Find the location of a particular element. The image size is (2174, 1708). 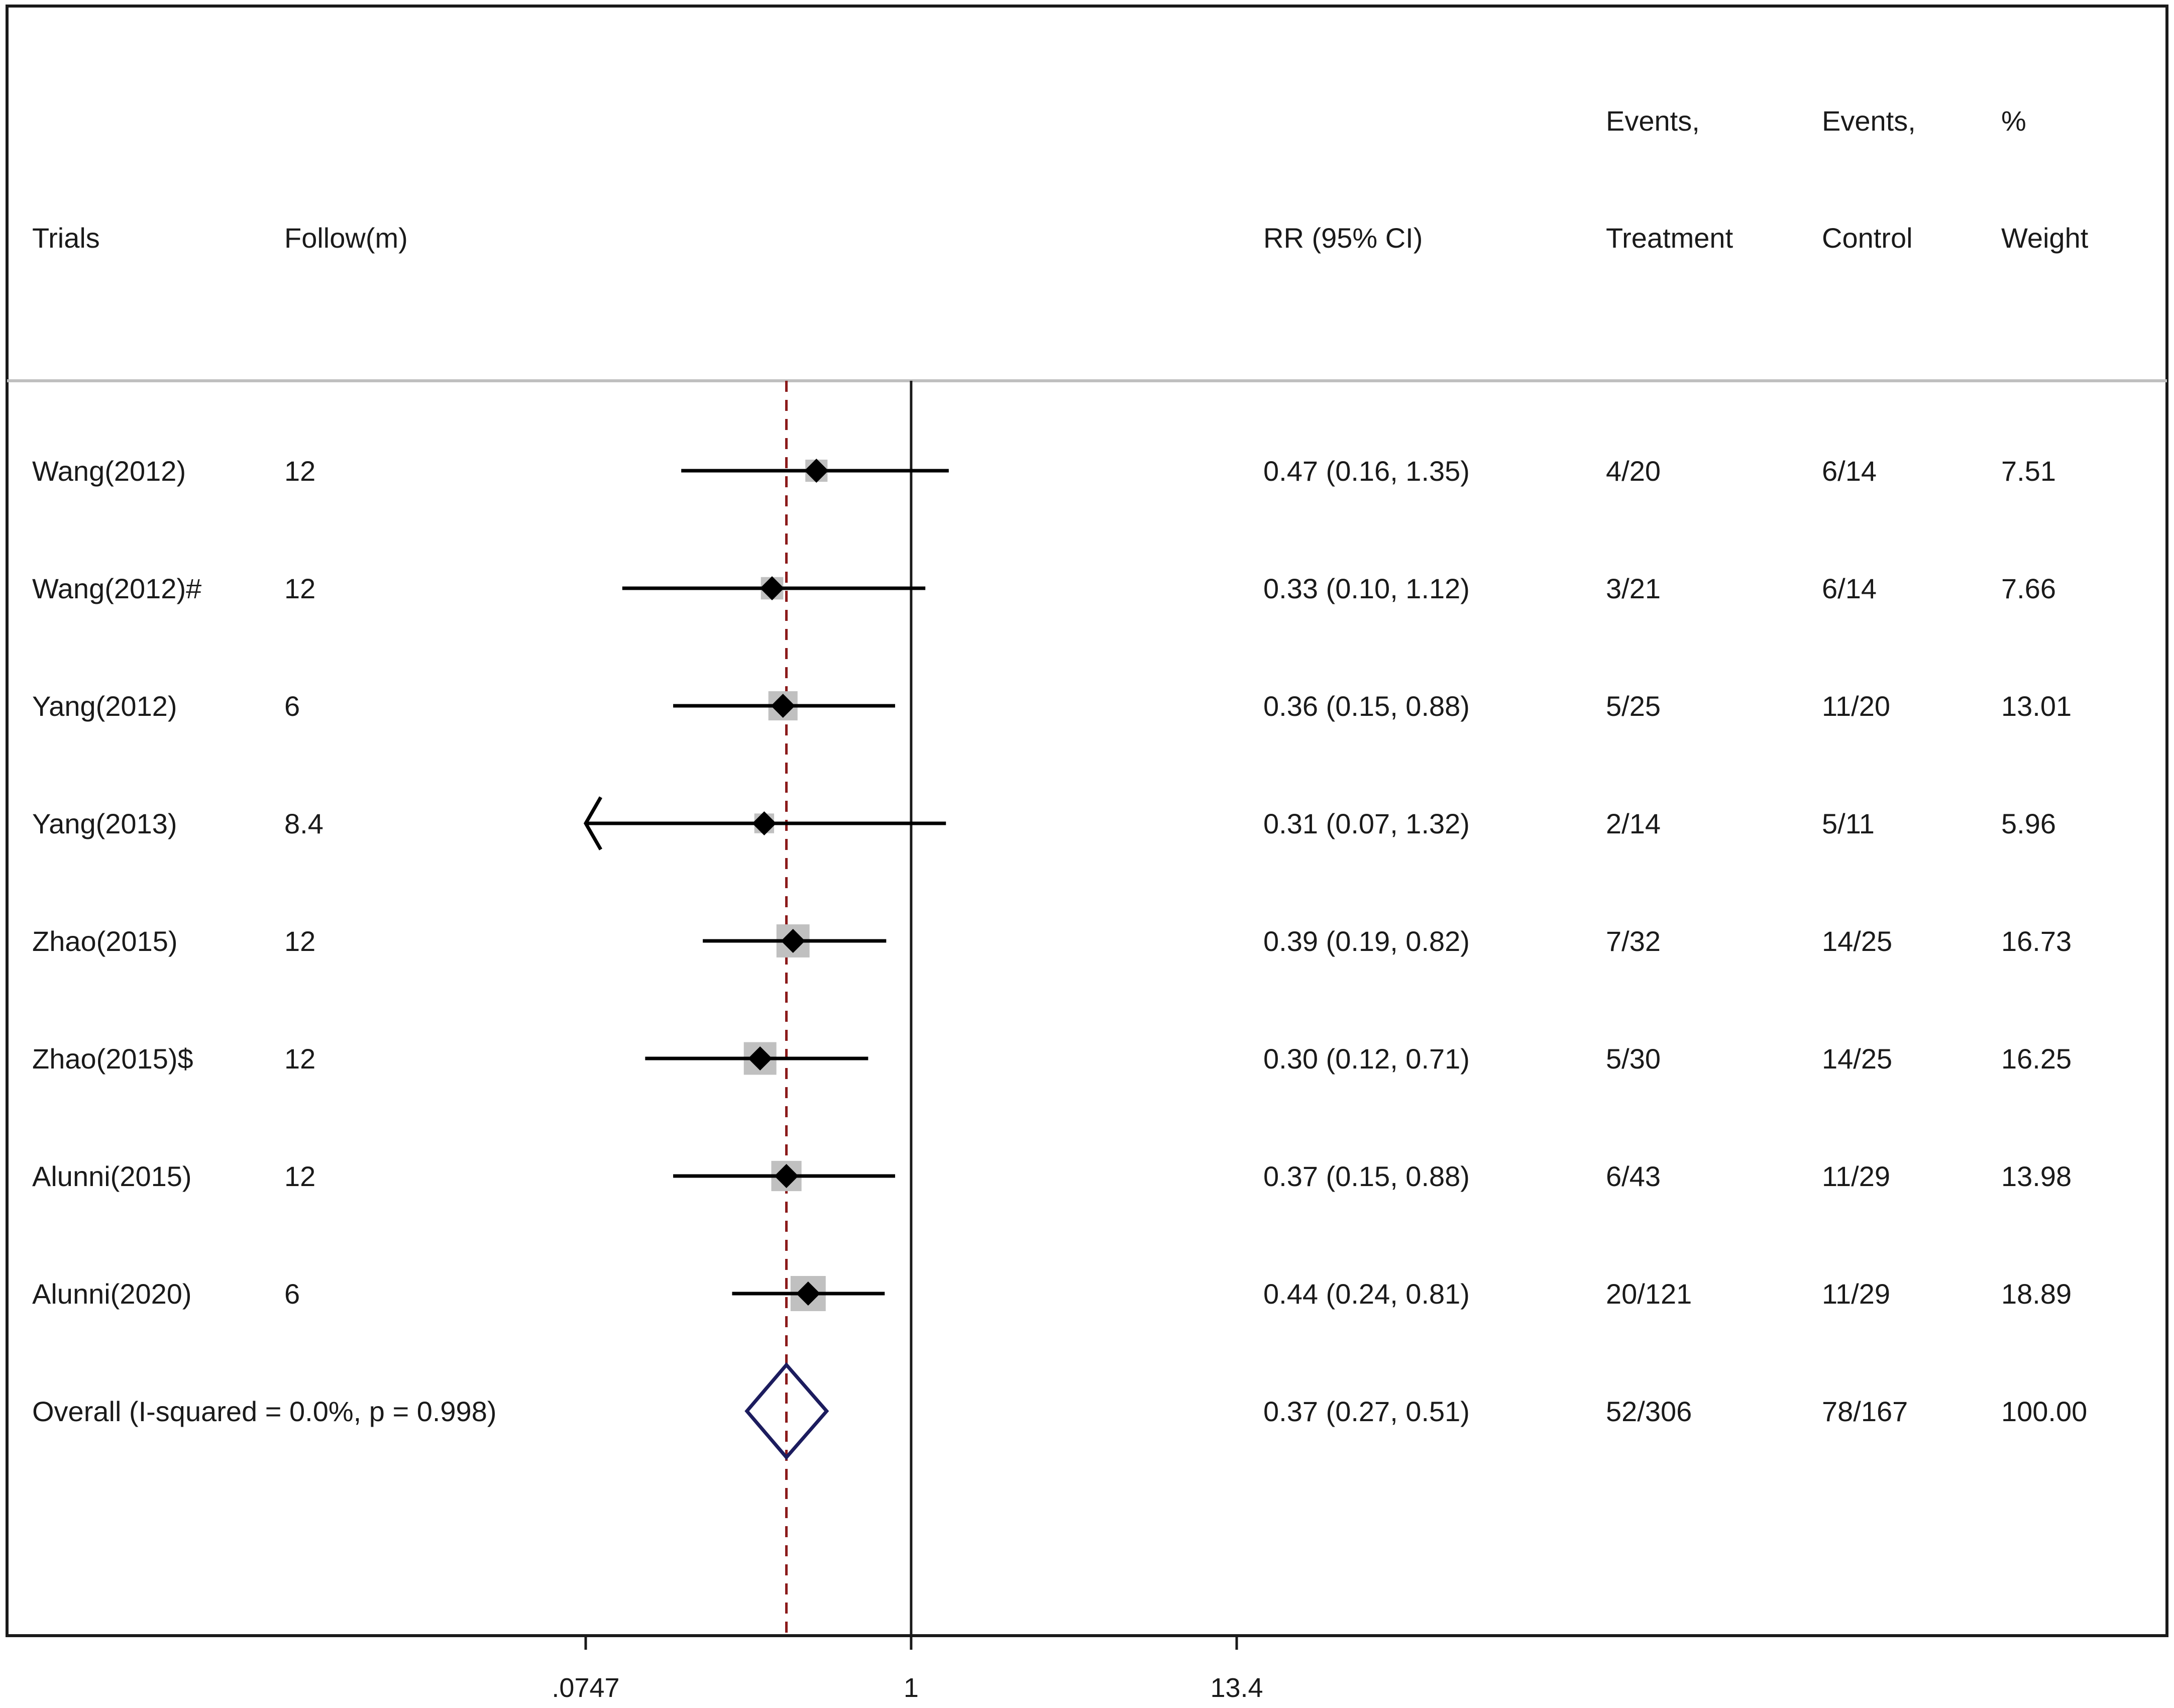

weight-value: 13.98 is located at coordinates (2036, 1176).